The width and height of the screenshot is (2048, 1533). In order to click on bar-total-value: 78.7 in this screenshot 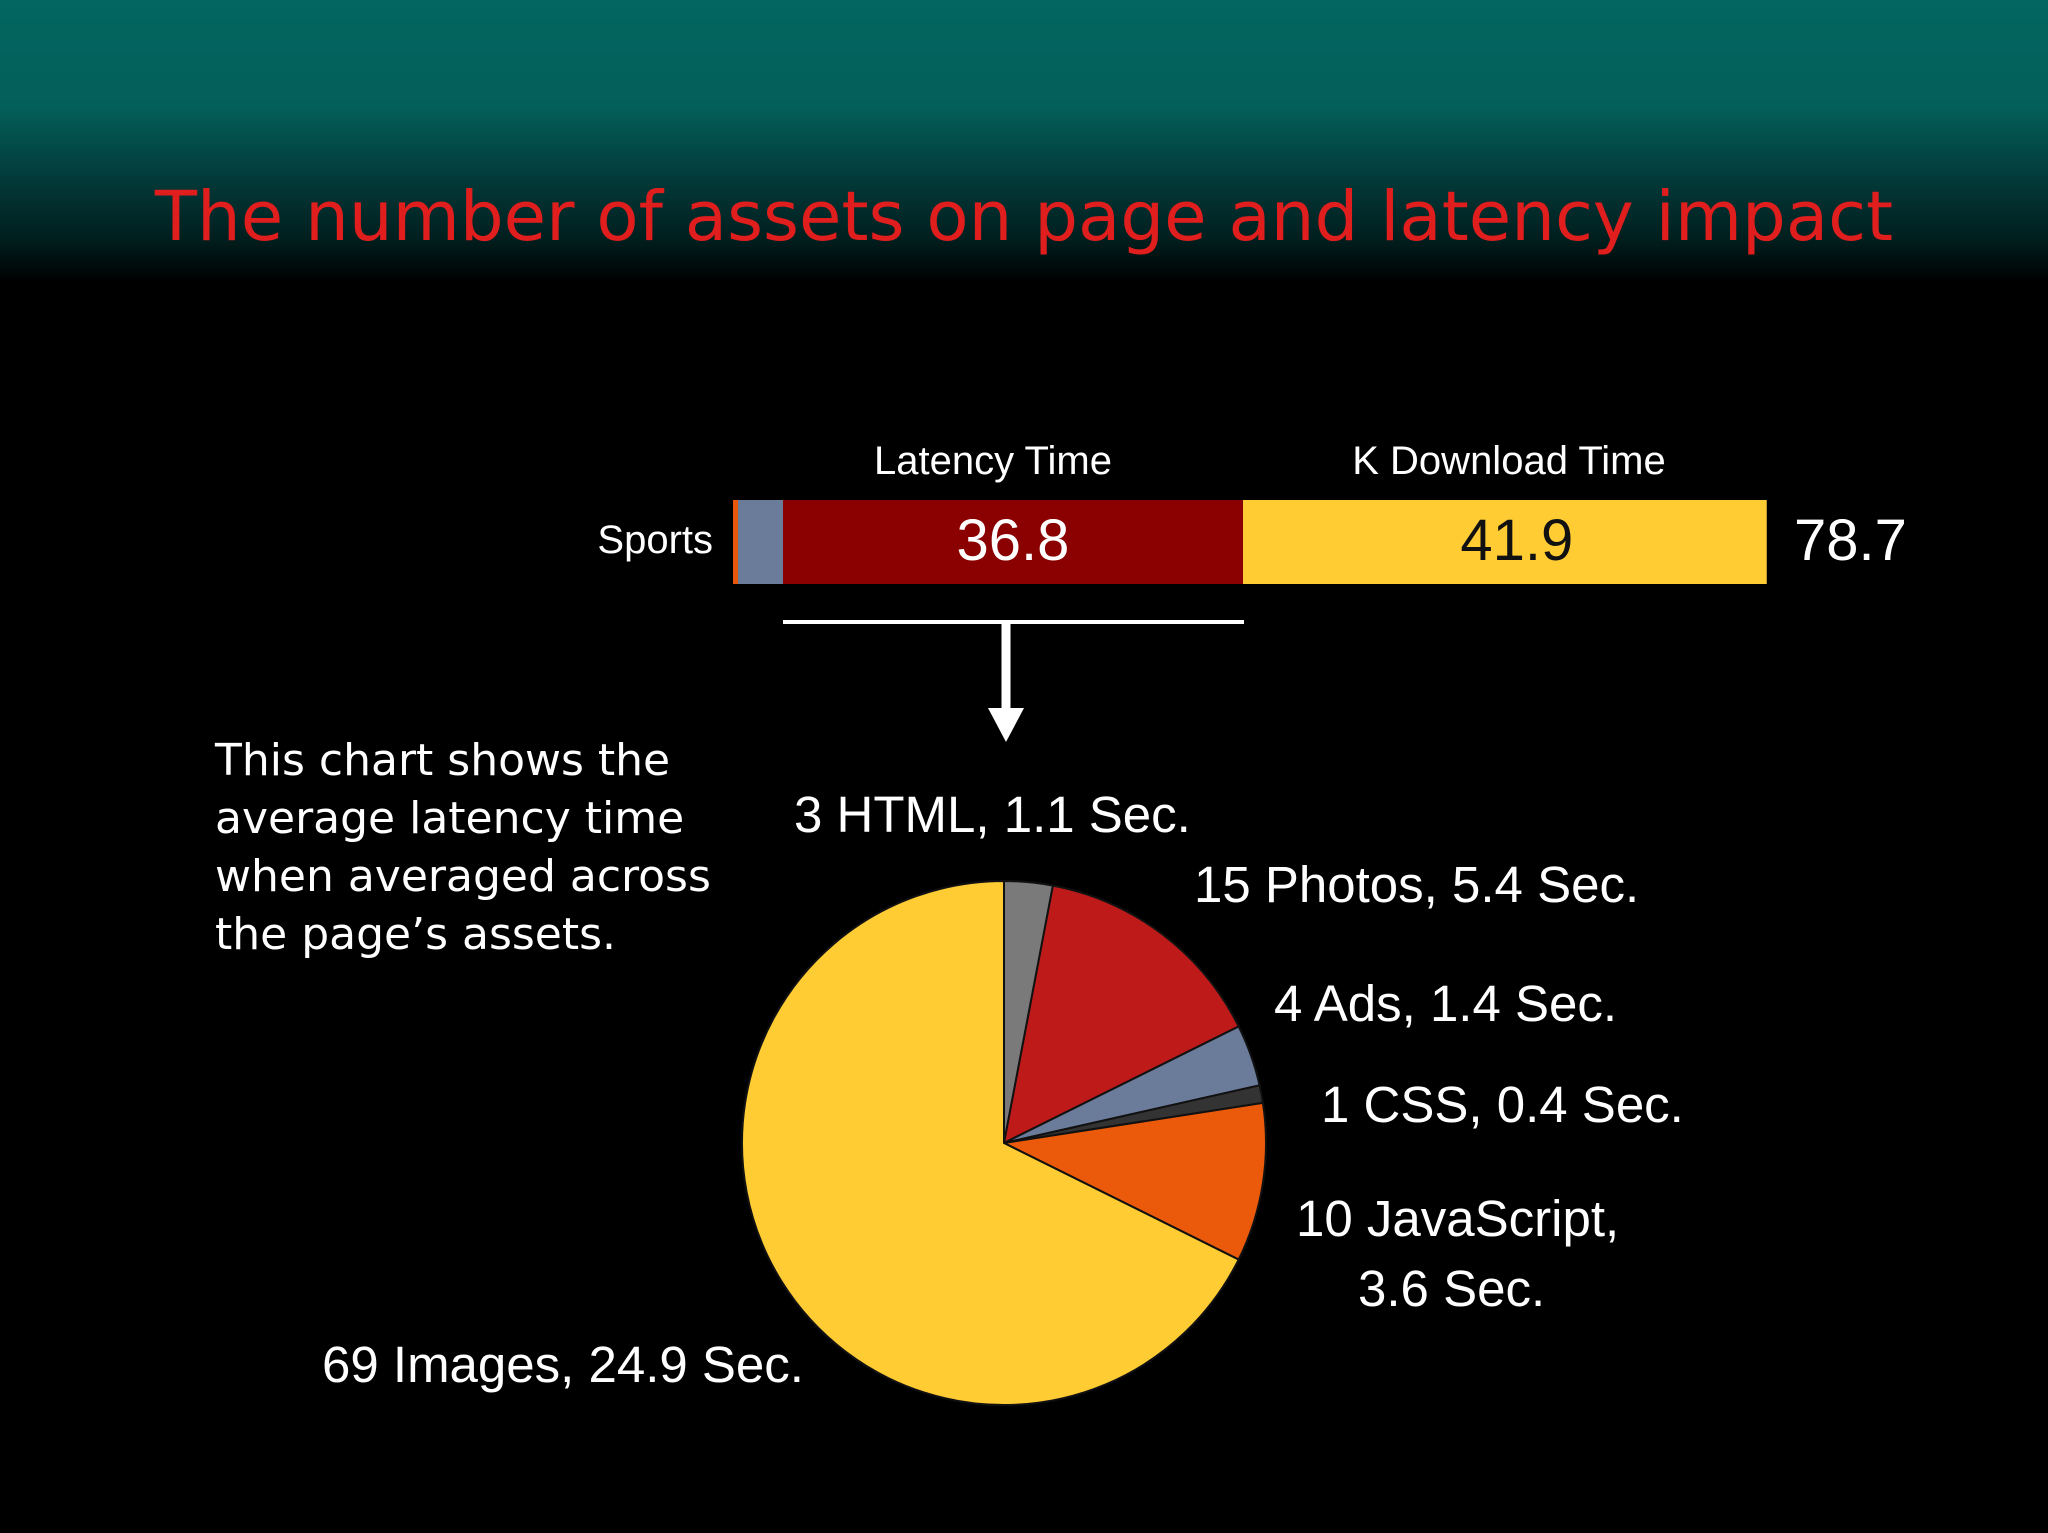, I will do `click(1850, 540)`.